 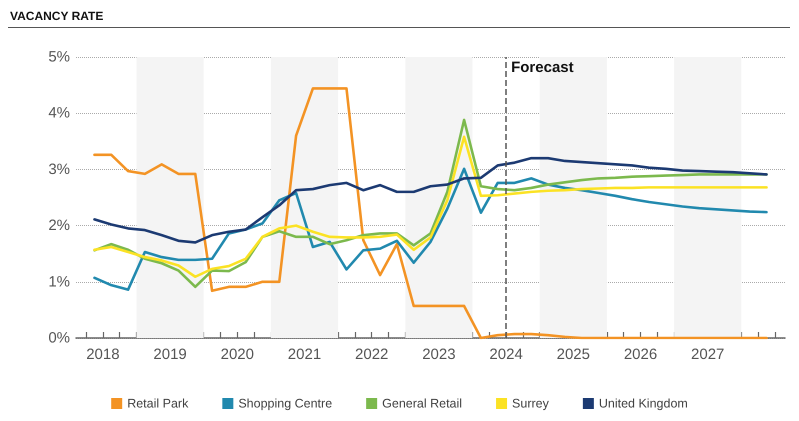 What do you see at coordinates (439, 354) in the screenshot?
I see `x-tick-label: 2023` at bounding box center [439, 354].